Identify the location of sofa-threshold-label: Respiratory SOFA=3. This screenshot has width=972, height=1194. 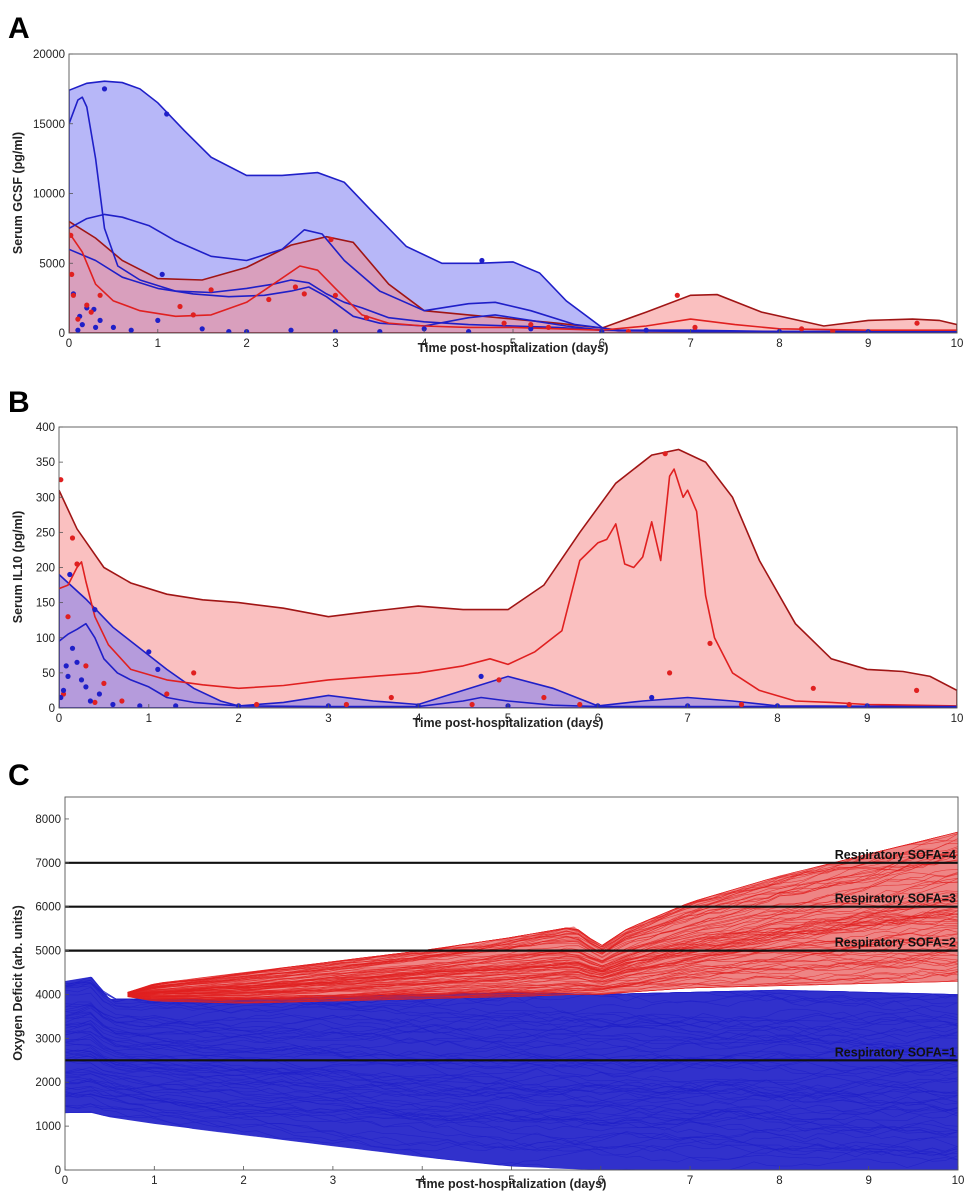
(895, 899).